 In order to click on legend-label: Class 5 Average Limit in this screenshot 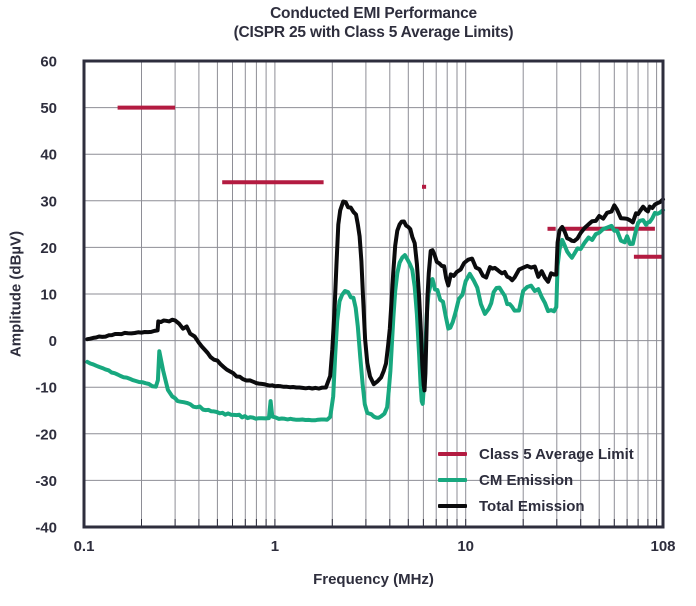, I will do `click(556, 454)`.